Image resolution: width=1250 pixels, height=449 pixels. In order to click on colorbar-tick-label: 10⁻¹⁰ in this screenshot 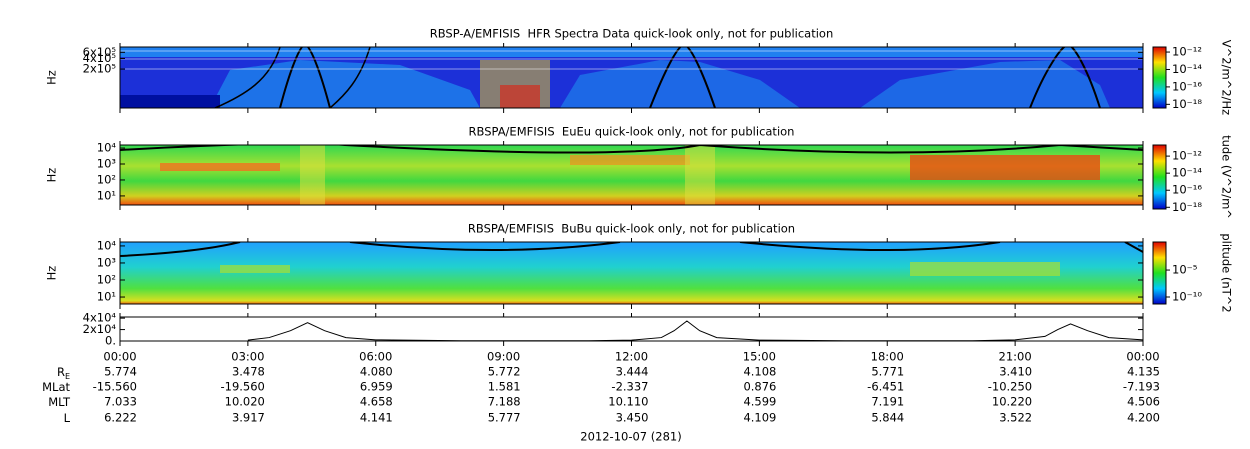, I will do `click(1187, 296)`.